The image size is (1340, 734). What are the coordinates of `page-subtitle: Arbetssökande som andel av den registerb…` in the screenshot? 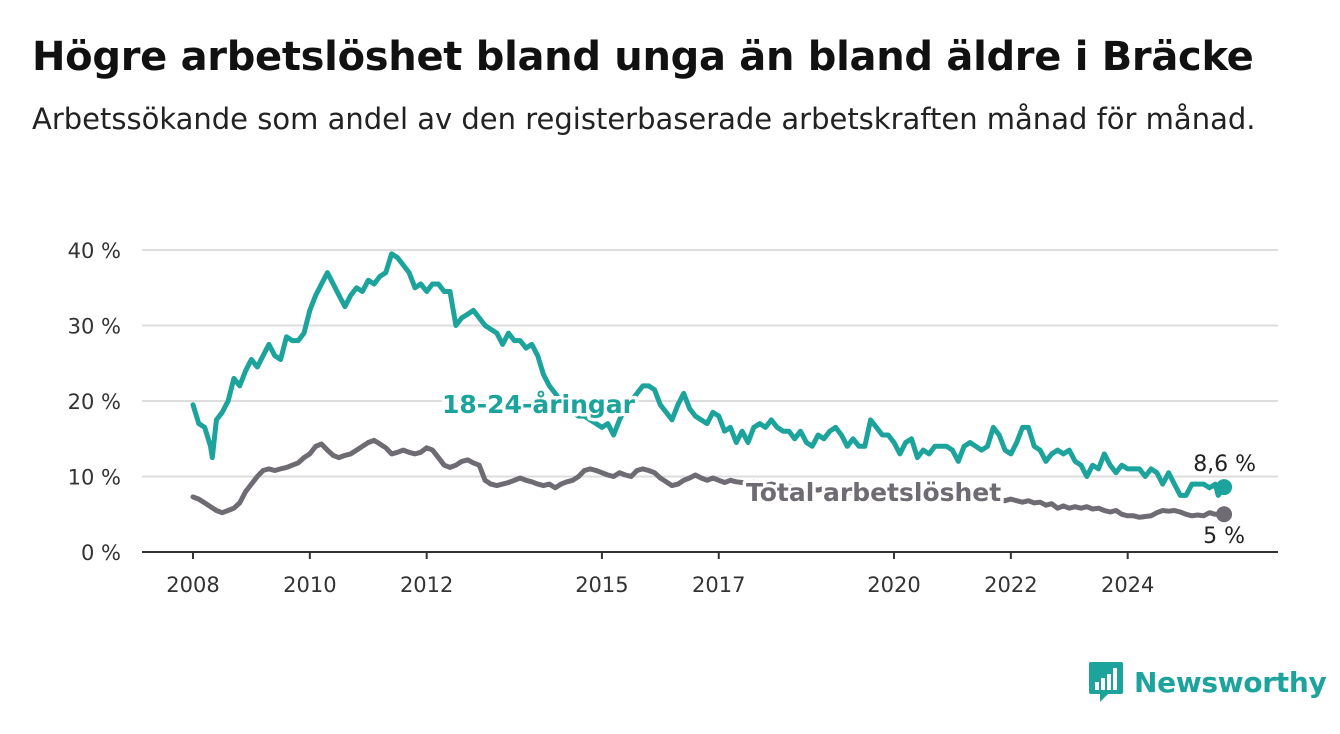 It's located at (644, 119).